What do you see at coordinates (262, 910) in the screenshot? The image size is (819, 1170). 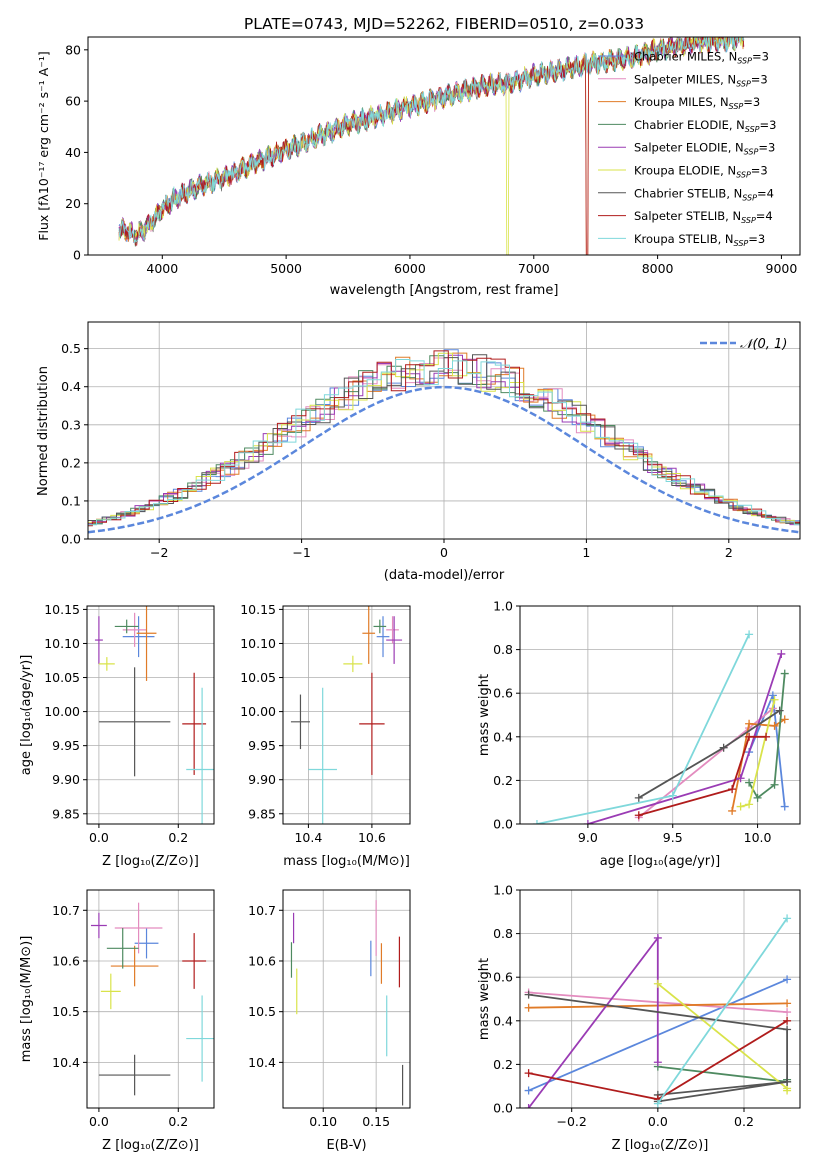 I see `y-tick-label: 10.7` at bounding box center [262, 910].